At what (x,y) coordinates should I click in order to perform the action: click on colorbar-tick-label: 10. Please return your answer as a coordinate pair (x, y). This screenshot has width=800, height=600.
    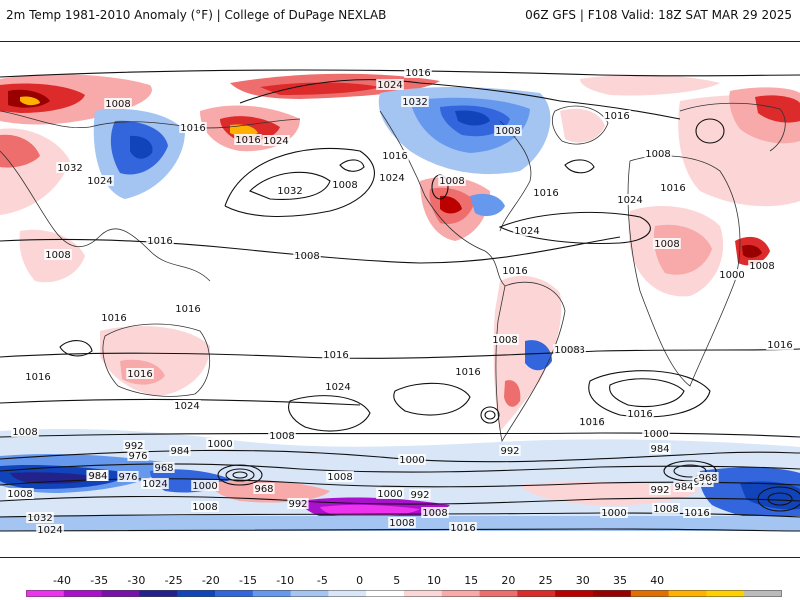
    Looking at the image, I should click on (434, 580).